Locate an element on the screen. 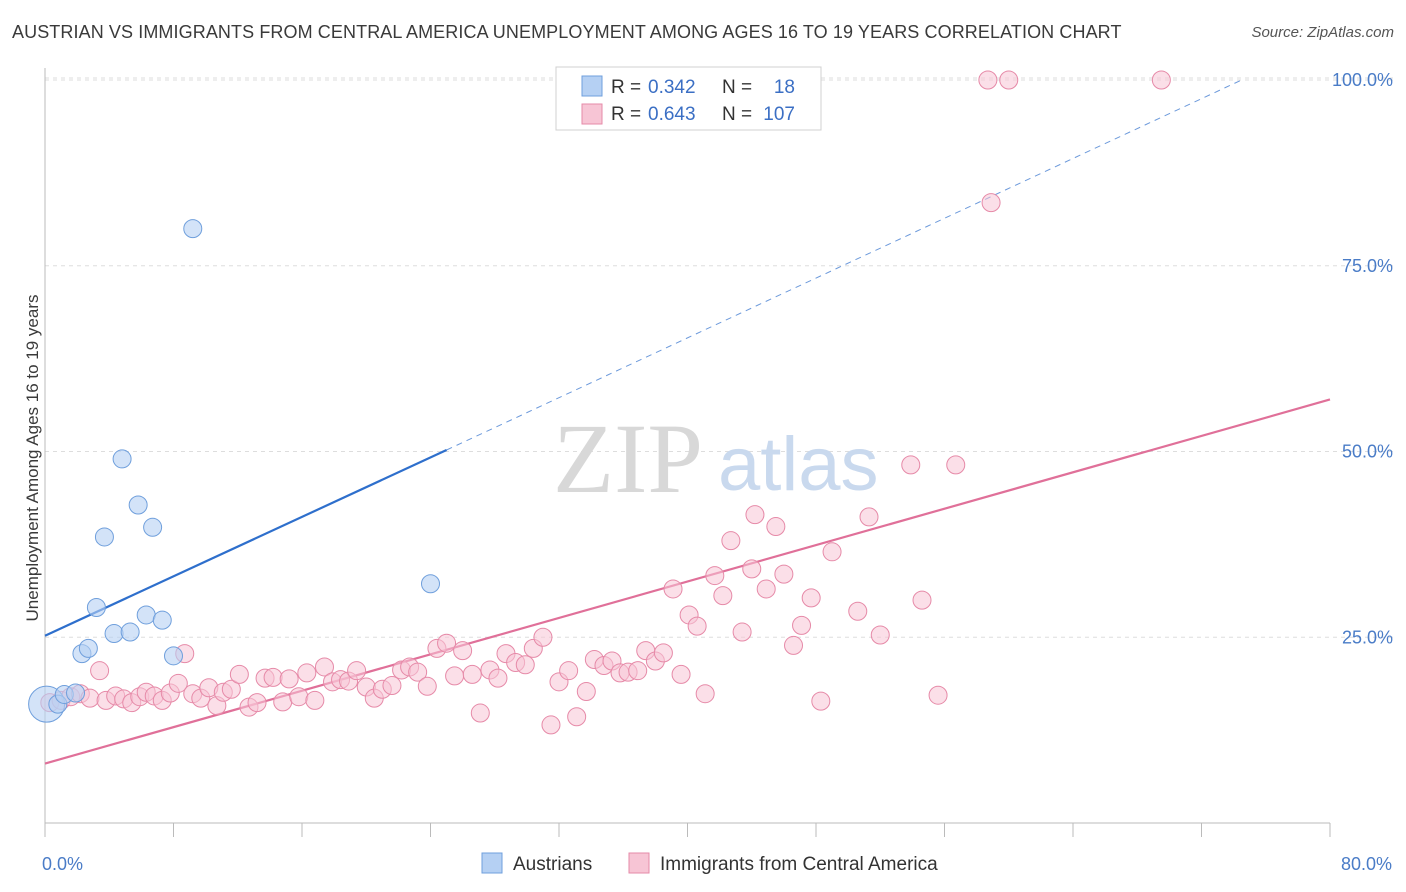  legend-n-value-1: 18 is located at coordinates (784, 87).